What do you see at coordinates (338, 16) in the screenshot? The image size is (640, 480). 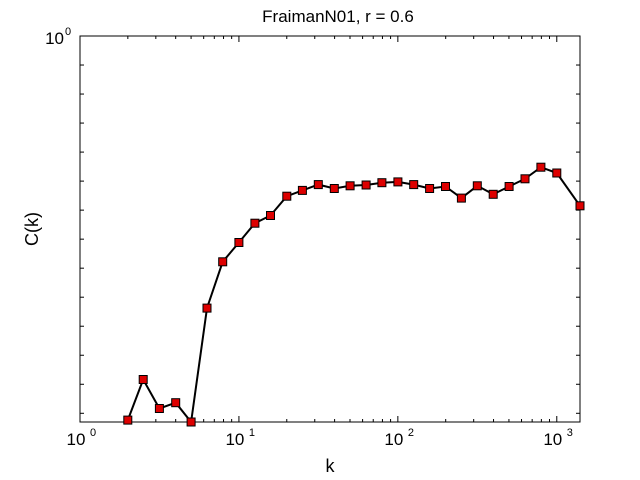 I see `chart-title: FraimanN01, r = 0.6` at bounding box center [338, 16].